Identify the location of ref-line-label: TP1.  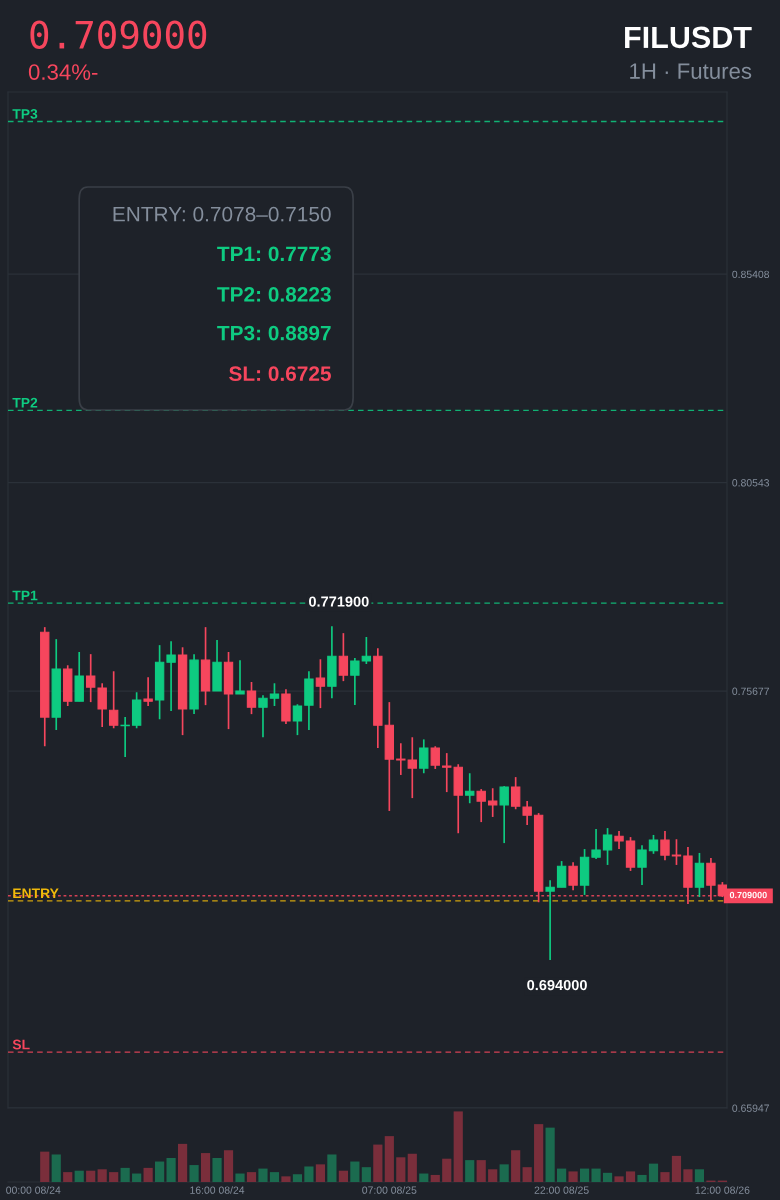
(25, 595).